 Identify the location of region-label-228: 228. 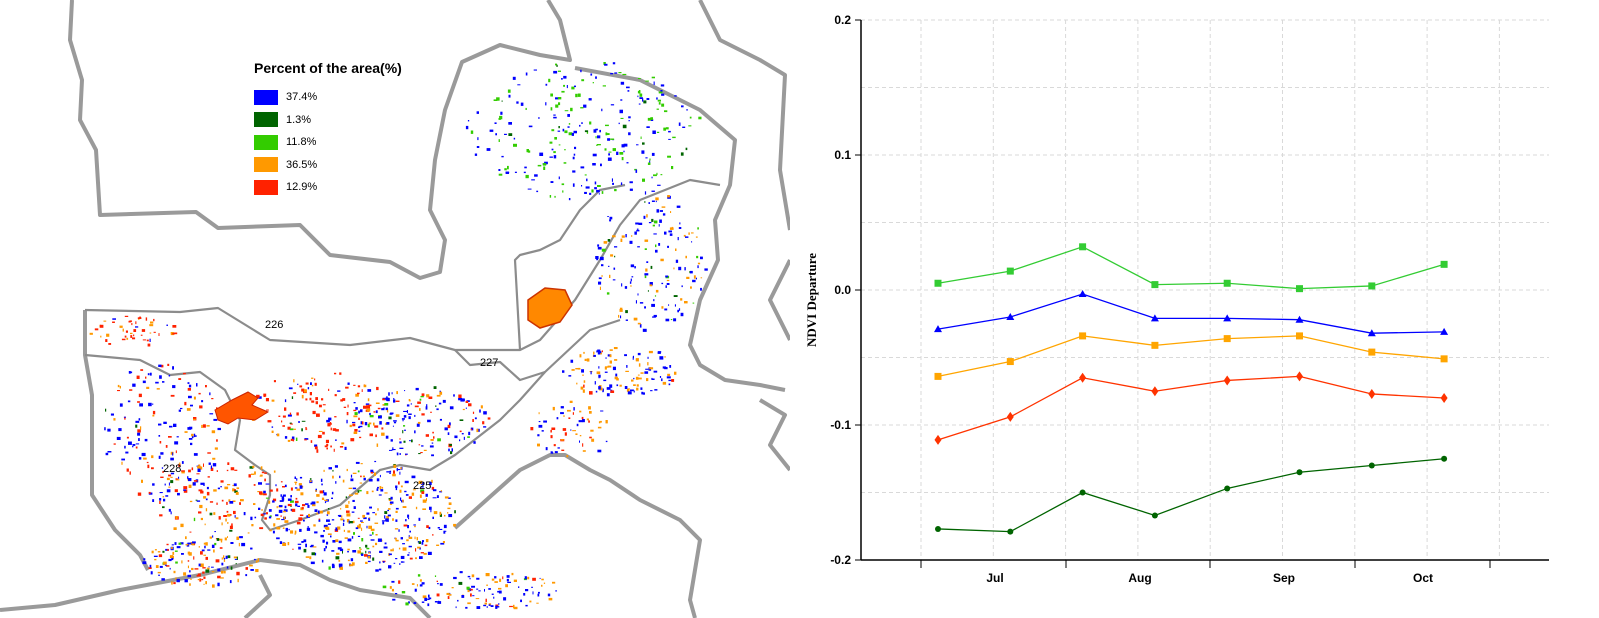
(172, 469).